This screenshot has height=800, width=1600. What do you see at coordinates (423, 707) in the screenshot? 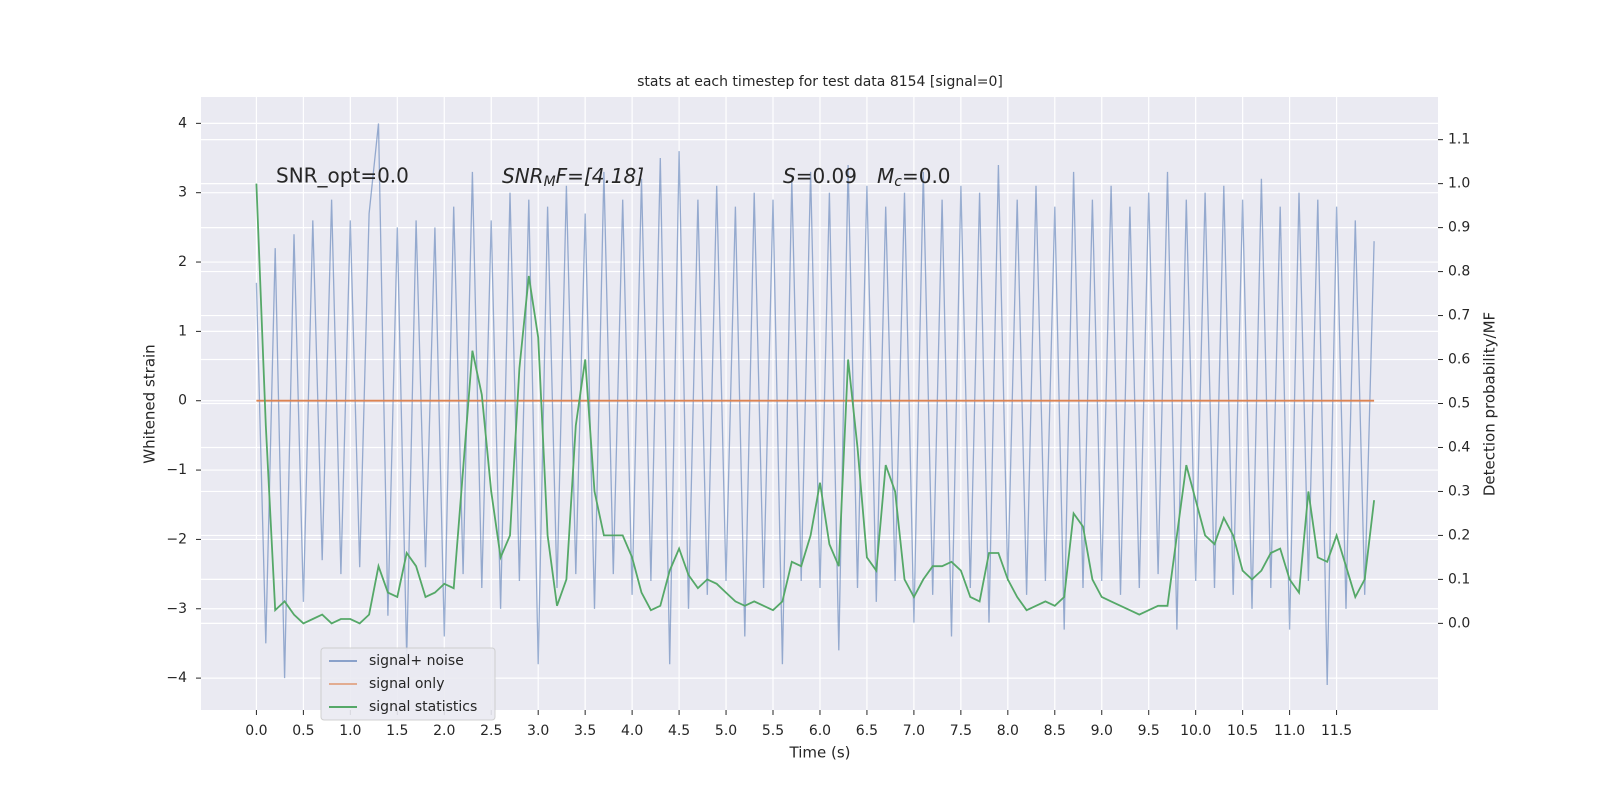
I see `legend-label: signal statistics` at bounding box center [423, 707].